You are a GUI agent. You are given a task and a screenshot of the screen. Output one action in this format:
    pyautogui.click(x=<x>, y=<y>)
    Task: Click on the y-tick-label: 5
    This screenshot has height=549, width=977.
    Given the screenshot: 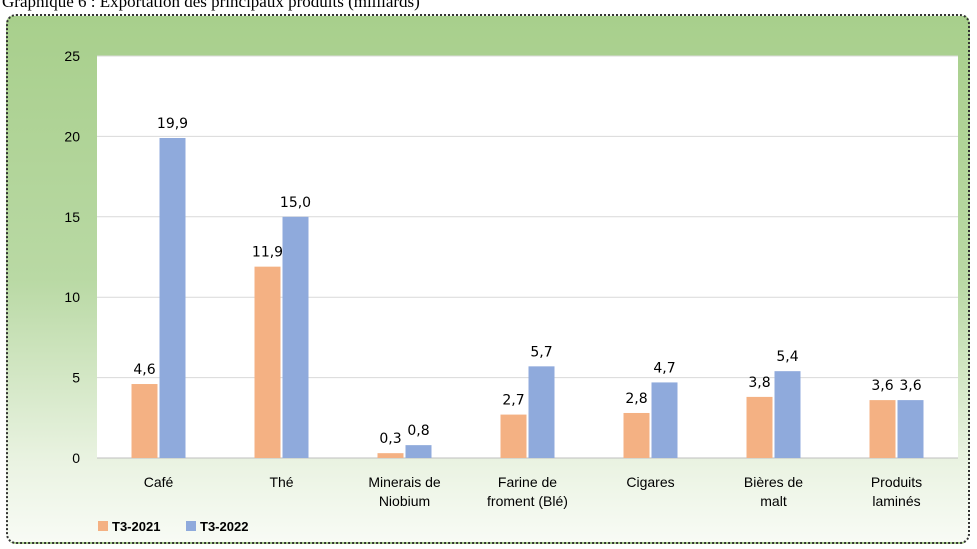 What is the action you would take?
    pyautogui.click(x=76, y=378)
    